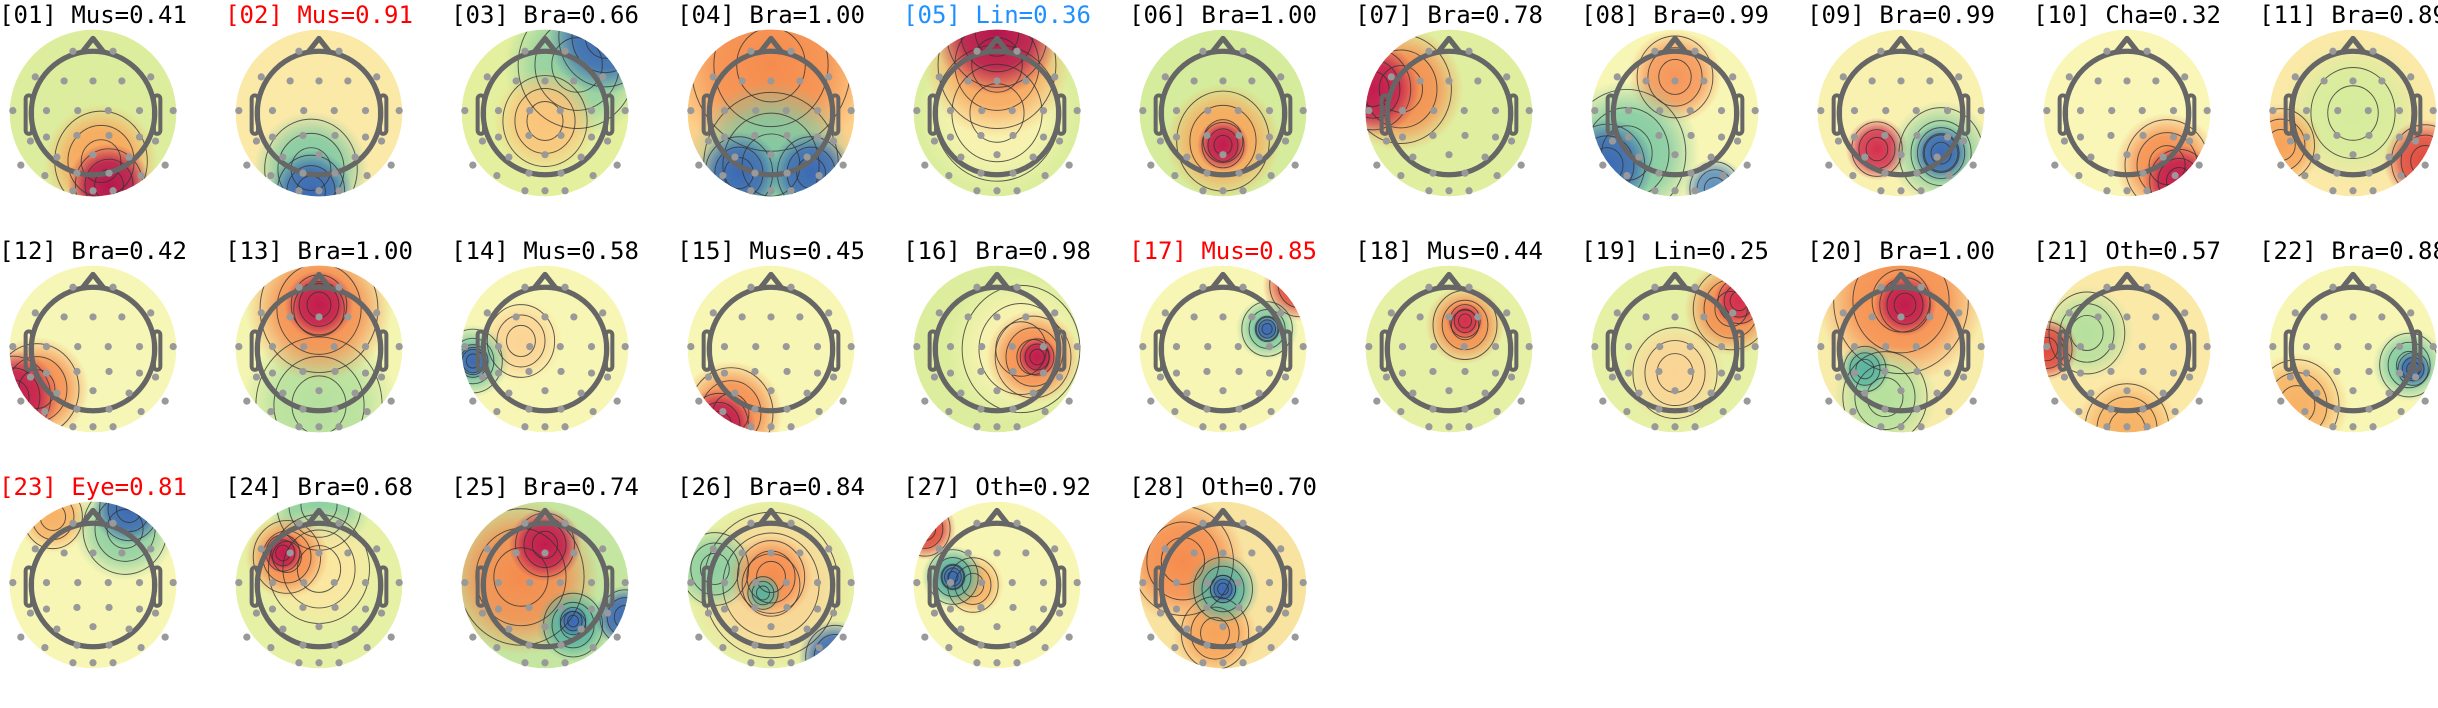  I want to click on component-panel: [21] Oth=0.57, so click(2127, 354).